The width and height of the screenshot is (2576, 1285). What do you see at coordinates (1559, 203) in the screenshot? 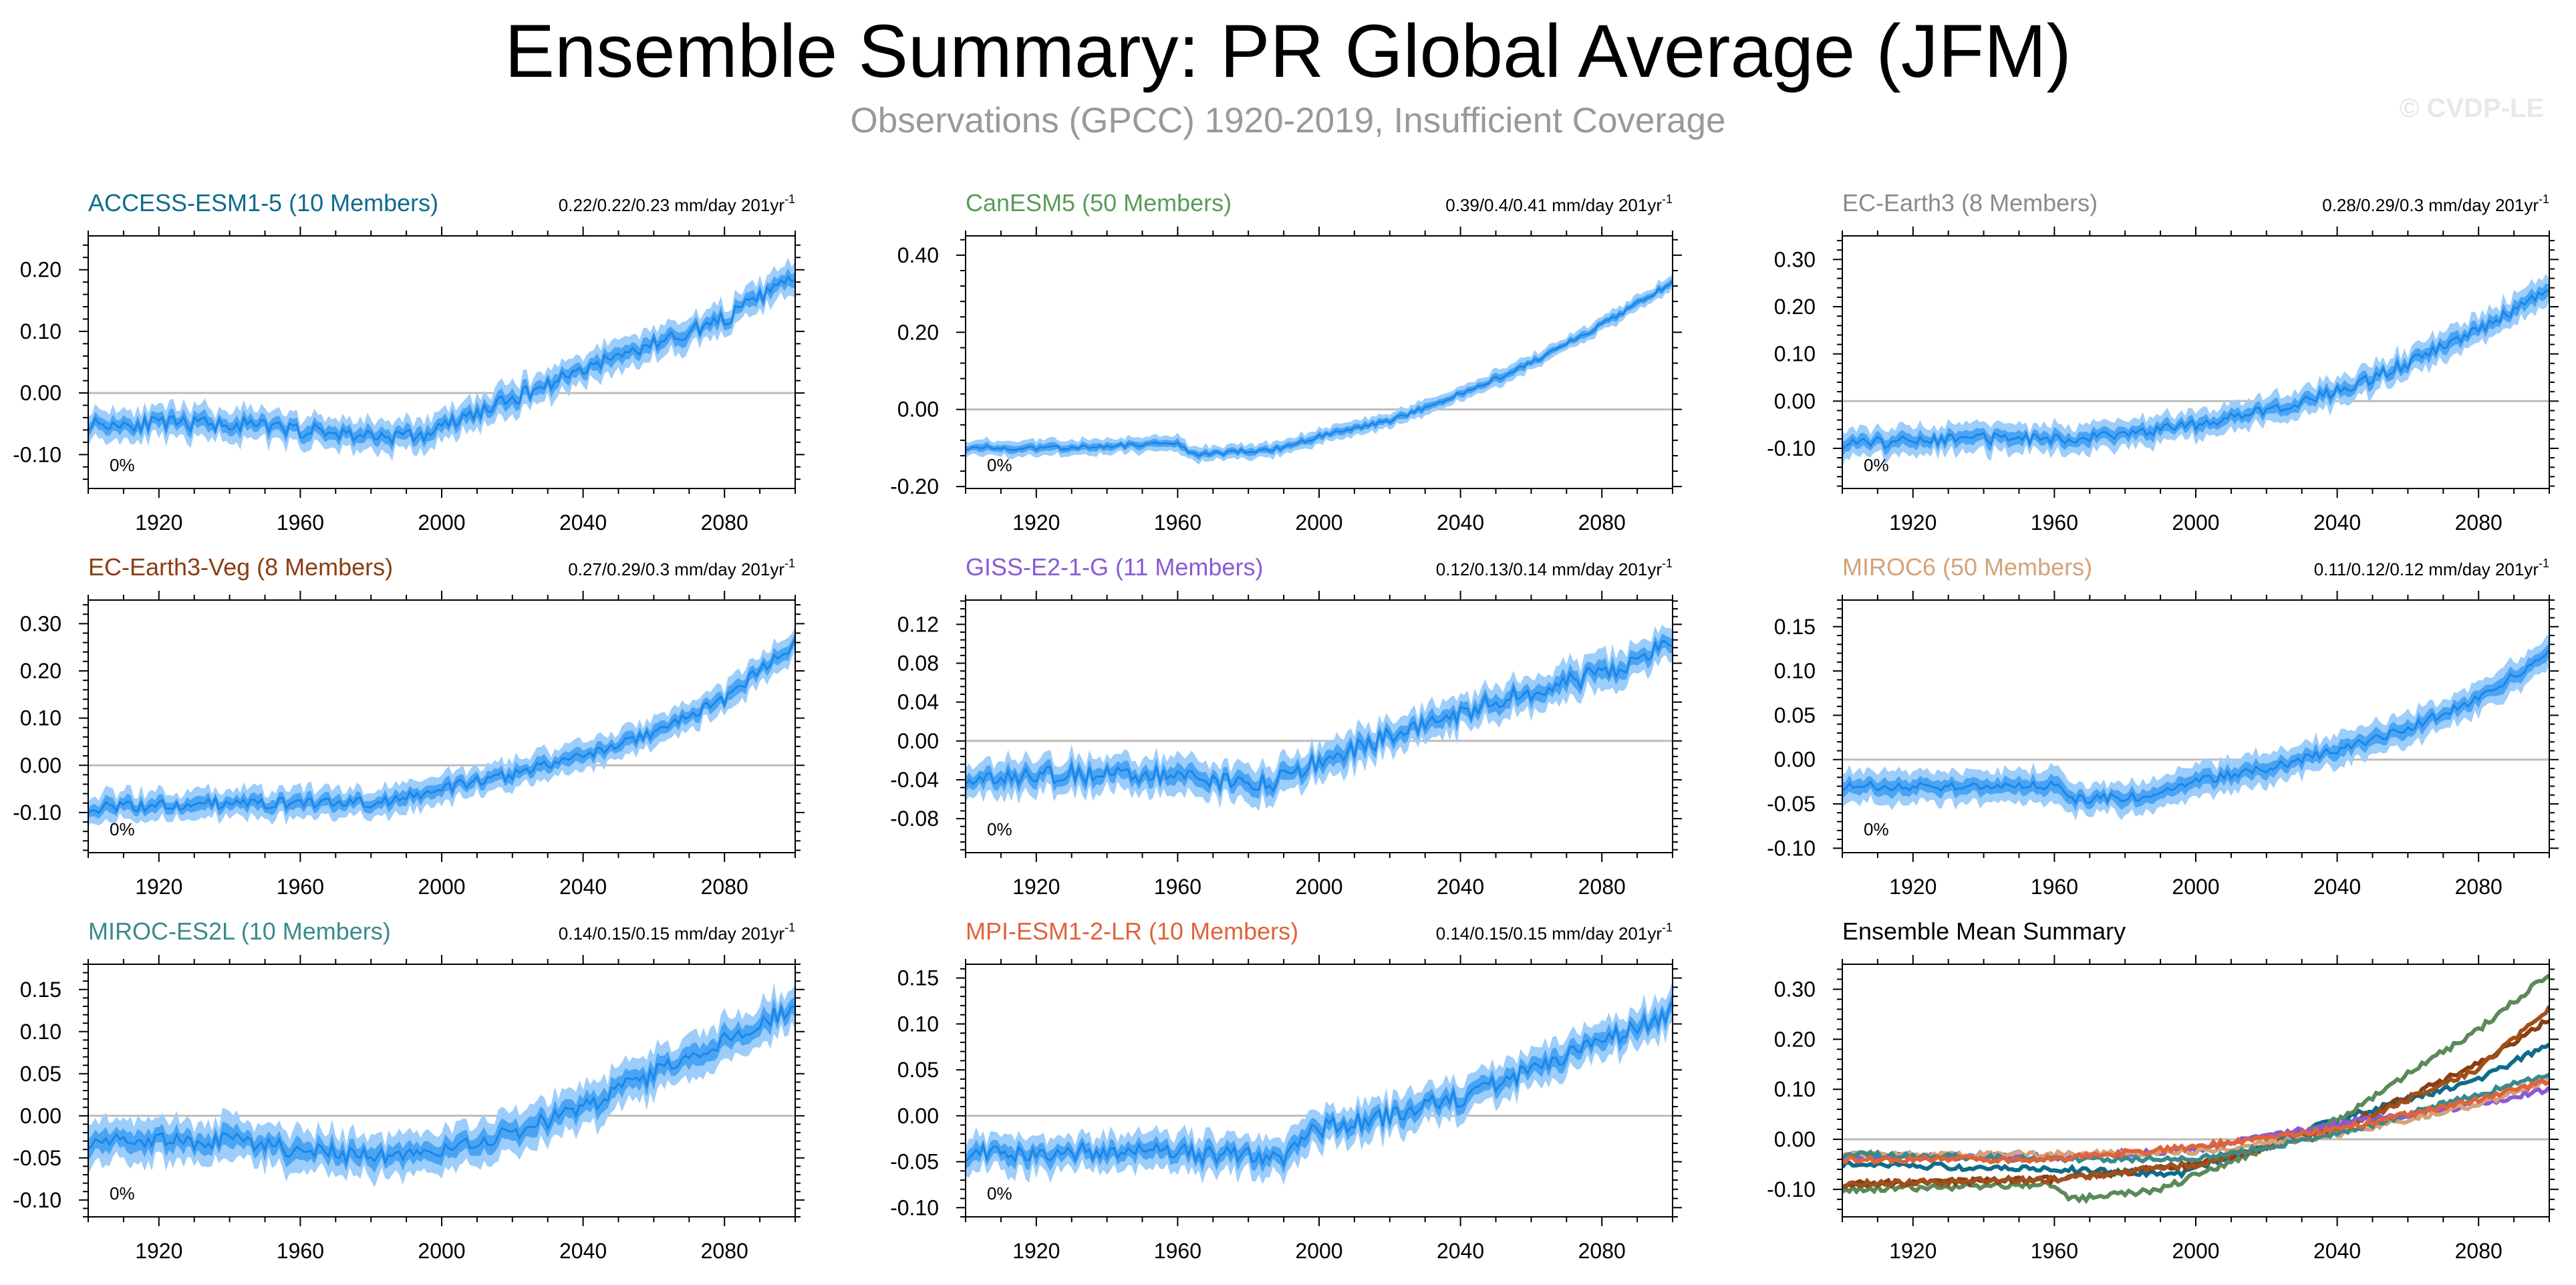
I see `trend-label: 0.39/0.4/0.41 mm/day 201yr-1` at bounding box center [1559, 203].